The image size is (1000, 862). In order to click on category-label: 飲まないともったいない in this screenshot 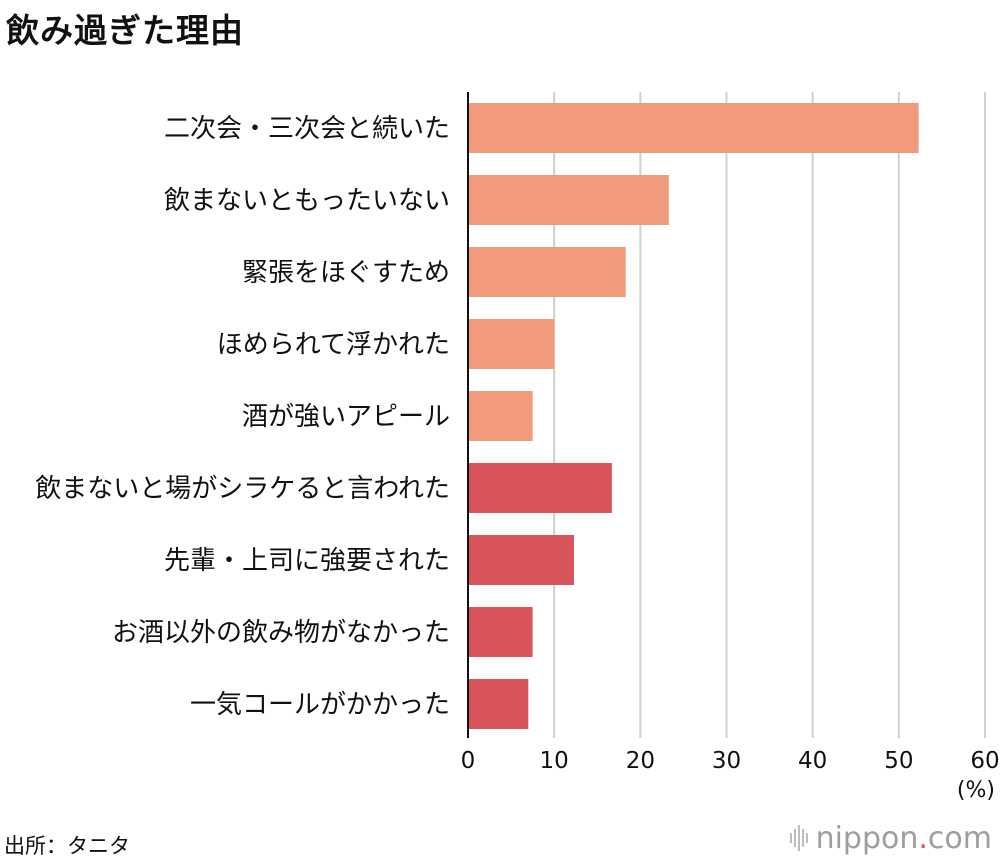, I will do `click(307, 201)`.